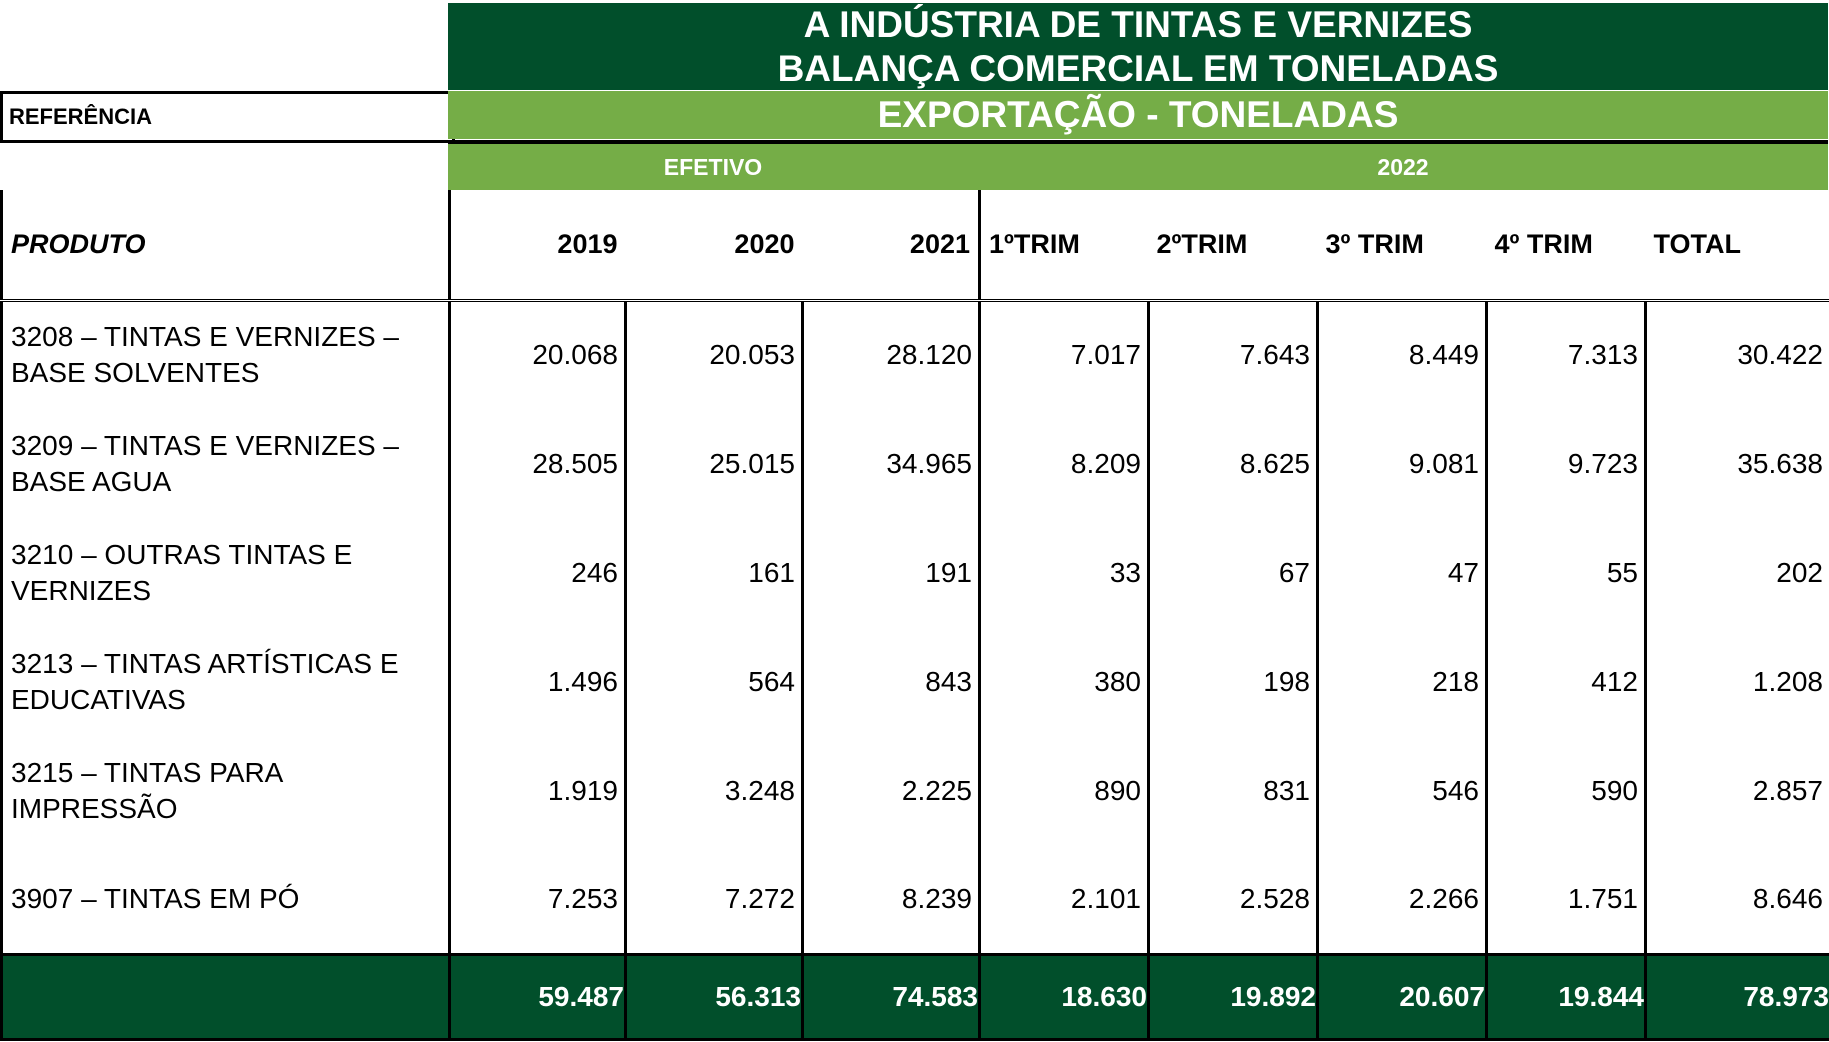 The image size is (1829, 1042). Describe the element at coordinates (890, 996) in the screenshot. I see `total-2021: 74.583` at that location.